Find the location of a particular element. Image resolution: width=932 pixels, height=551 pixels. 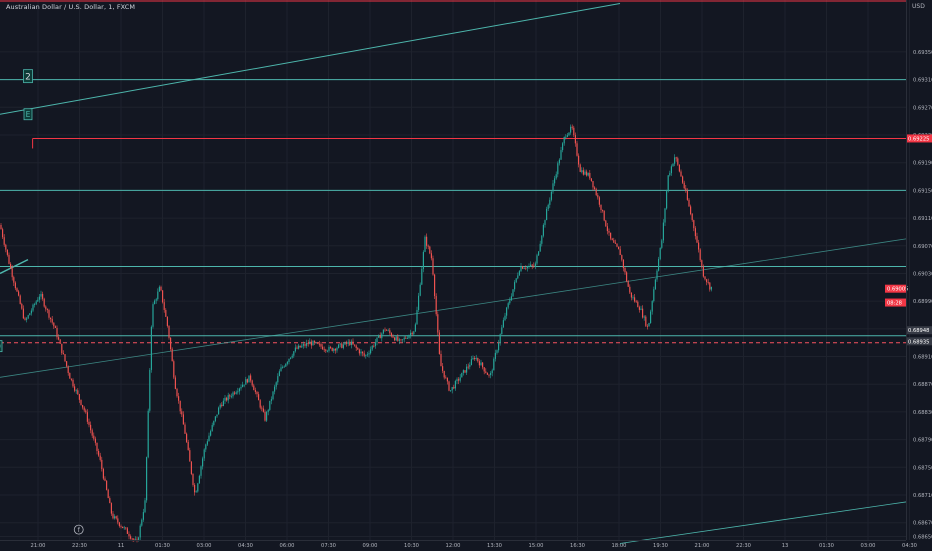

x-tick-label: 10:30 is located at coordinates (411, 546).